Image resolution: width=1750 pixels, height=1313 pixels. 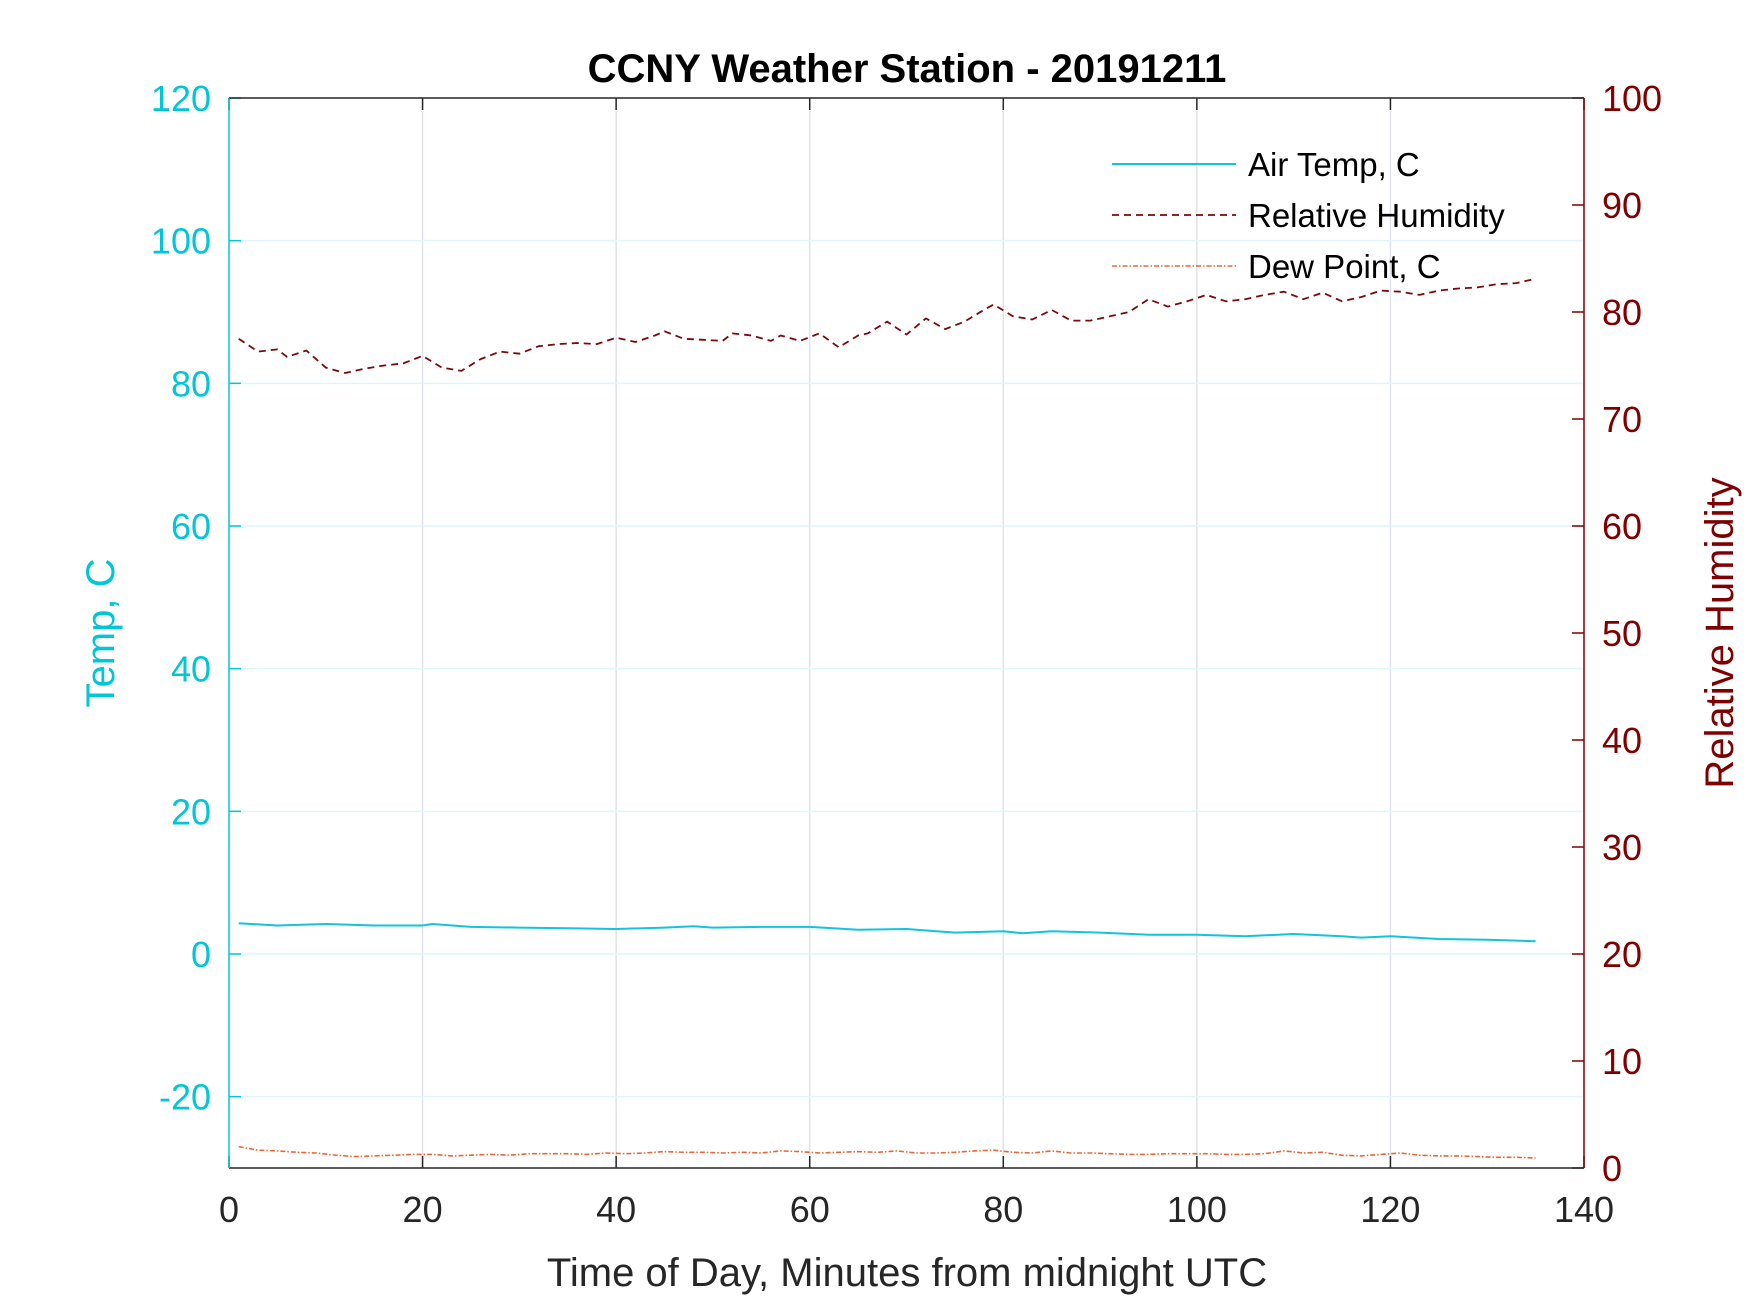 I want to click on y-left-tick-label: 100, so click(x=181, y=241).